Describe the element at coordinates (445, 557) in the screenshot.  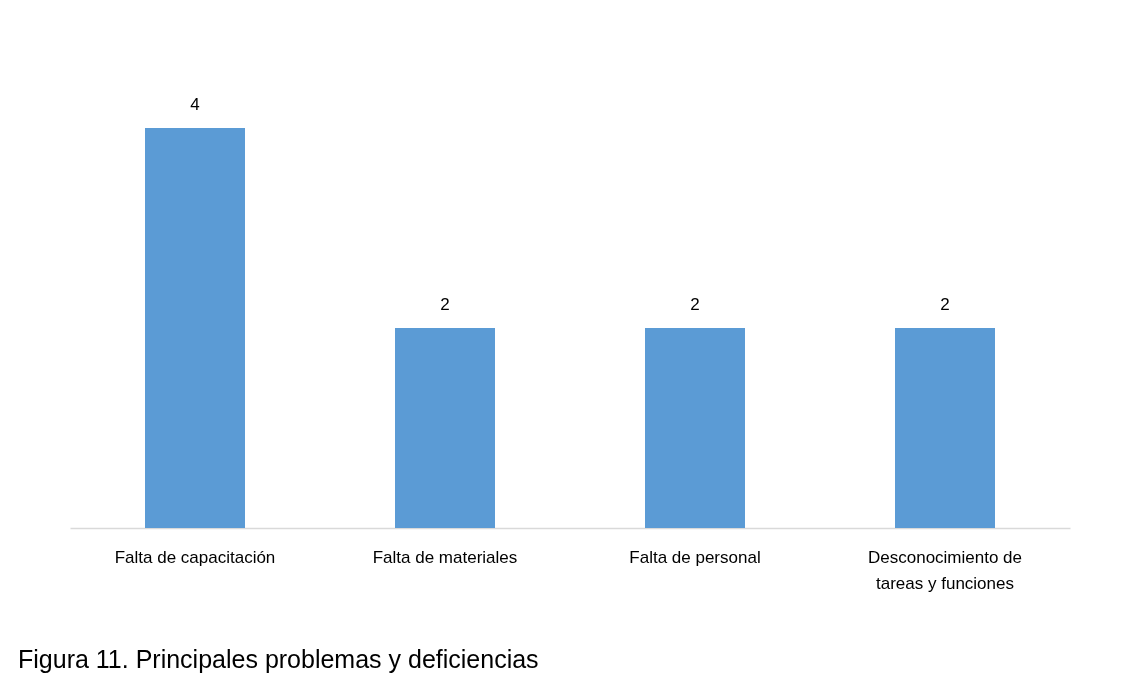
I see `x-tick-label: Falta de materiales` at that location.